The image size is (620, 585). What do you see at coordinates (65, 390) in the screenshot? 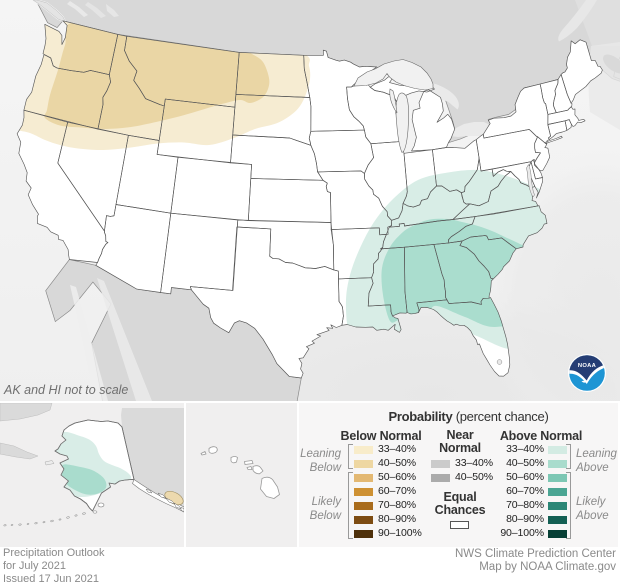
I see `svg-text: AK and HI not to scale` at bounding box center [65, 390].